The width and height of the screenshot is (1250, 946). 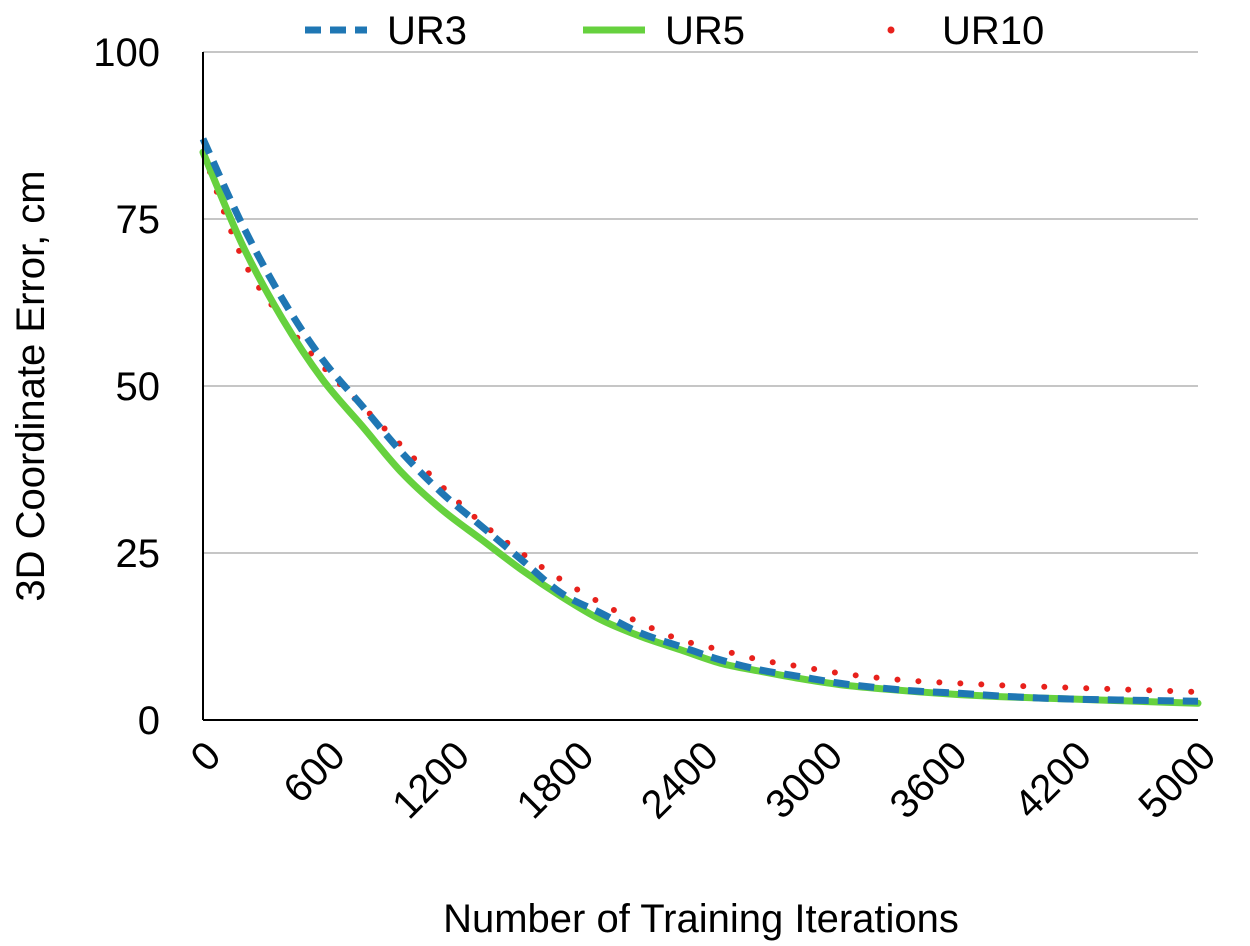 What do you see at coordinates (431, 780) in the screenshot?
I see `x-tick-label: 1200` at bounding box center [431, 780].